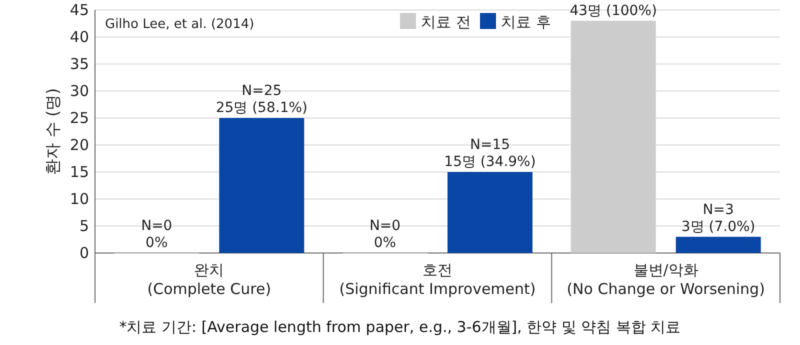 The height and width of the screenshot is (345, 800). What do you see at coordinates (84, 253) in the screenshot?
I see `y-tick-label: 0` at bounding box center [84, 253].